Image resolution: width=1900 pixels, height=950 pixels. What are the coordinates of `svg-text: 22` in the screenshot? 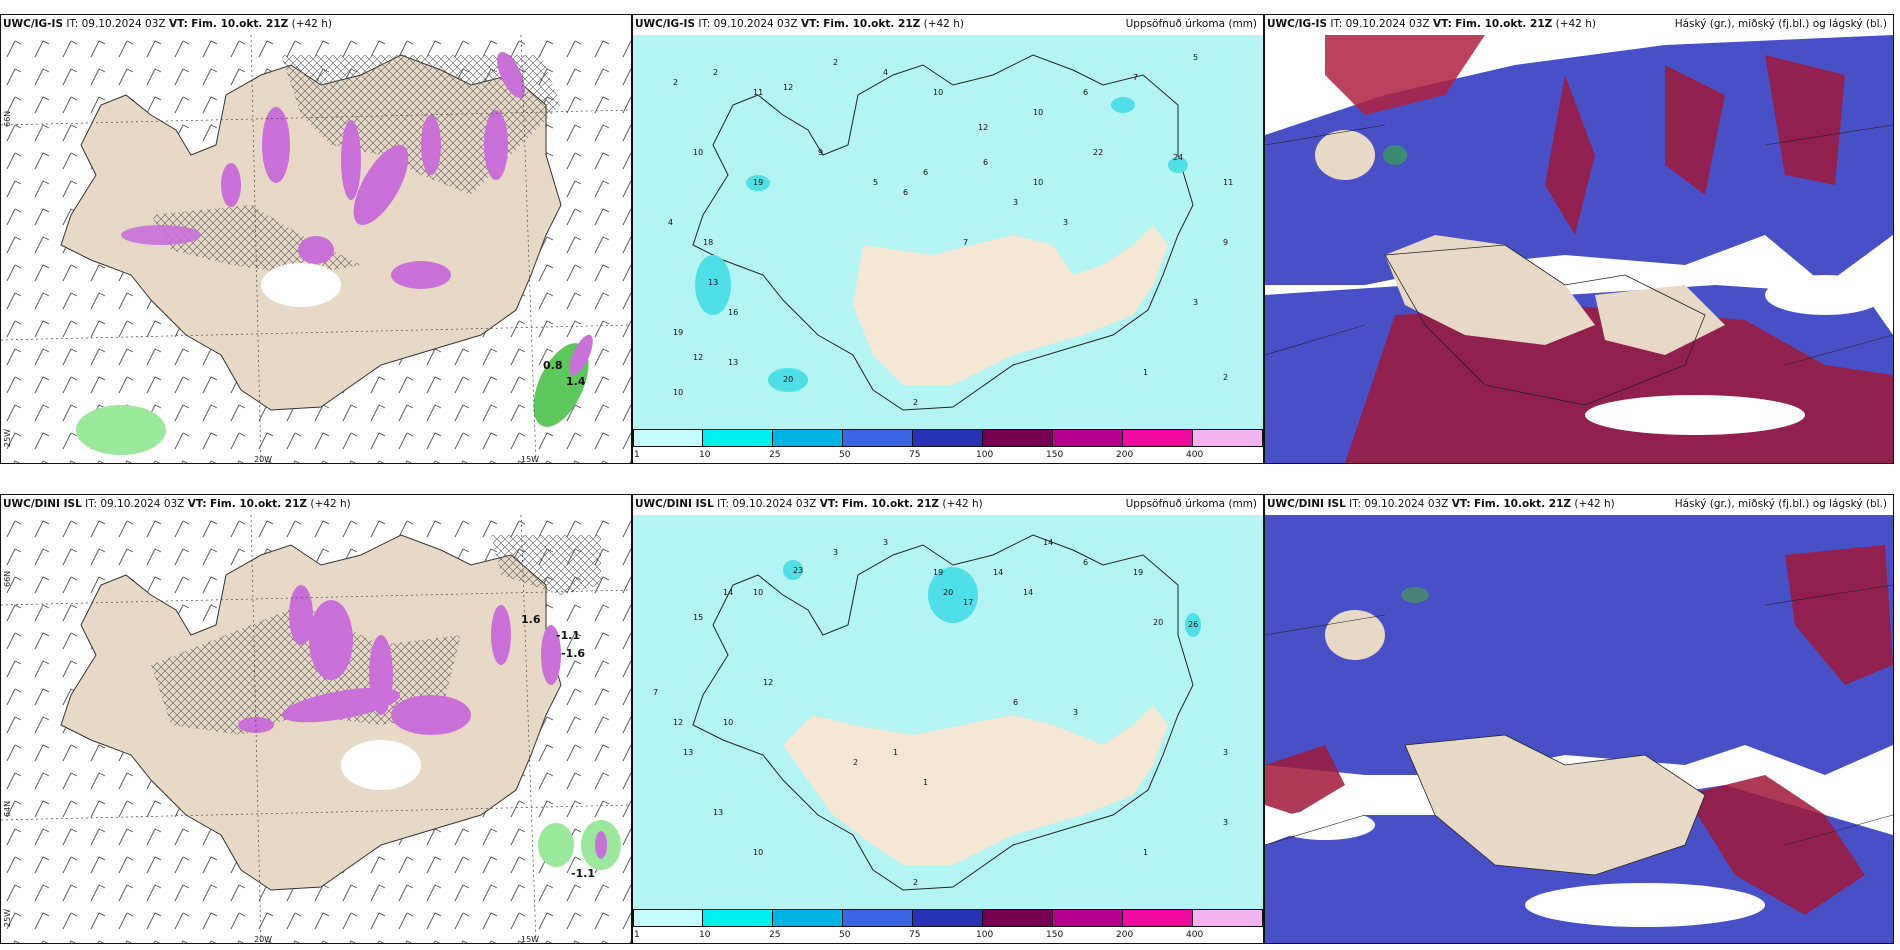 It's located at (1098, 152).